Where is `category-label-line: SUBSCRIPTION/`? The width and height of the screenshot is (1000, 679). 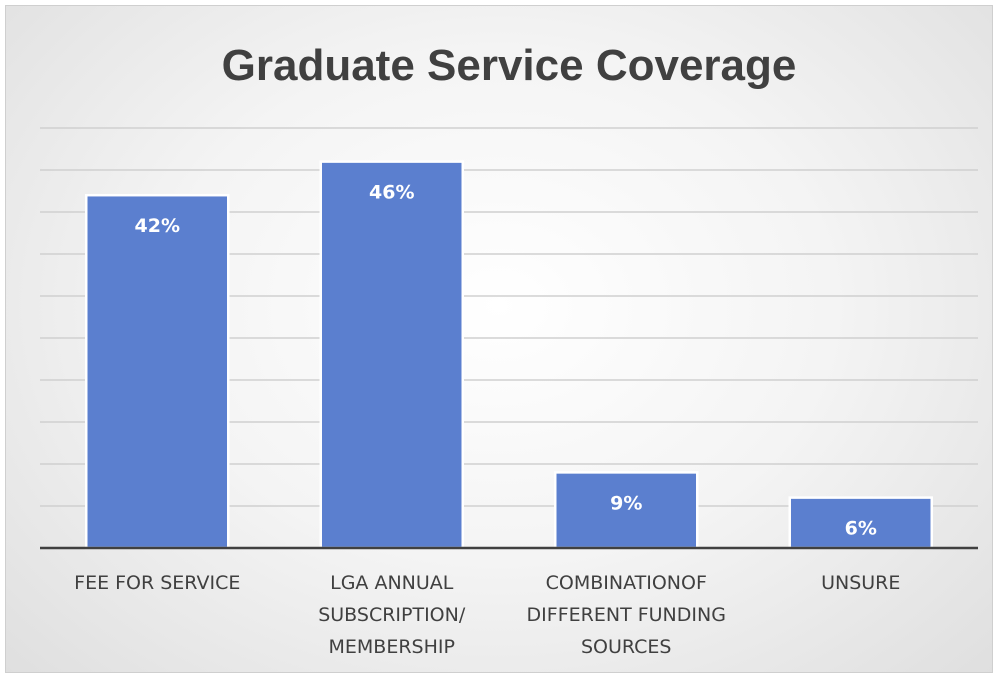
category-label-line: SUBSCRIPTION/ is located at coordinates (392, 615).